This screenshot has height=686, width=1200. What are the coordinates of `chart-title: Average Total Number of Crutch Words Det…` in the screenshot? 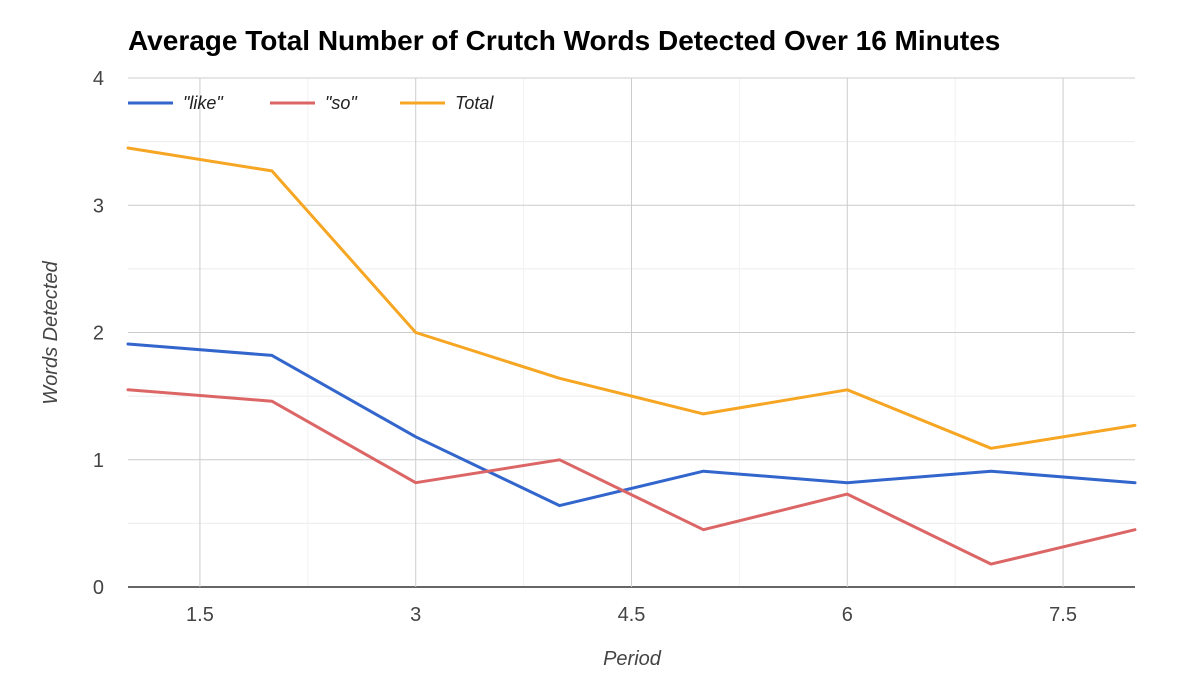 It's located at (564, 40).